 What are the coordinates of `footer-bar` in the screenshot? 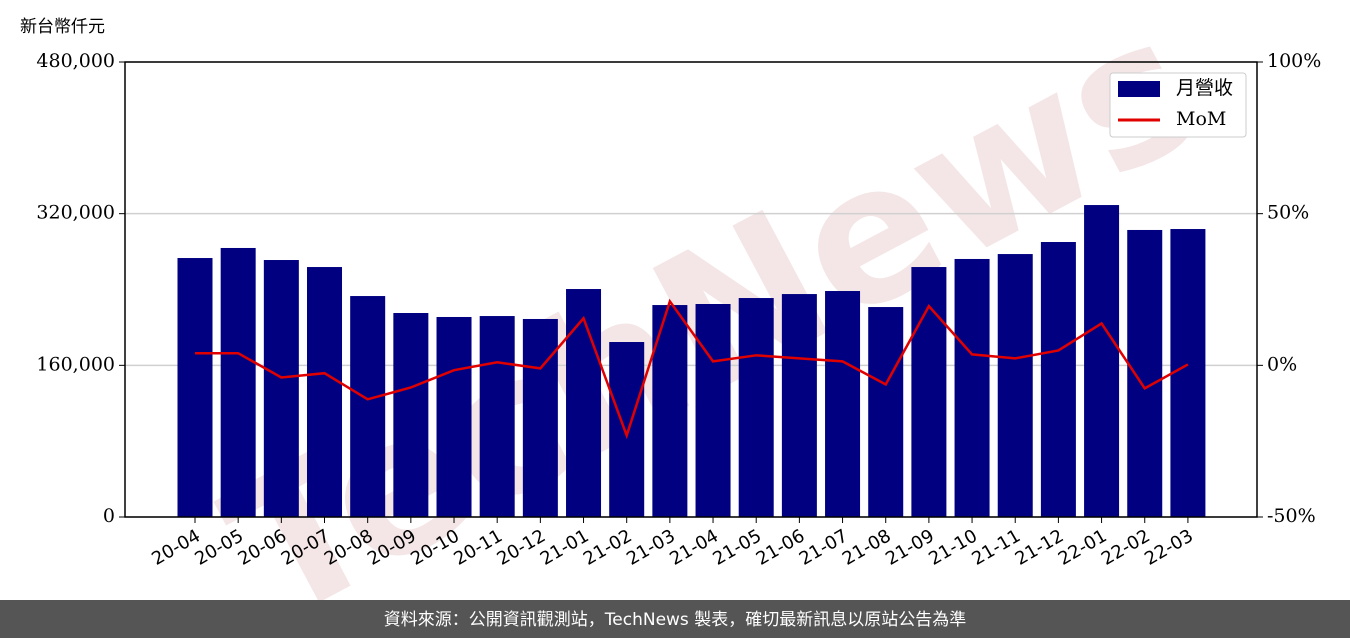 It's located at (675, 619).